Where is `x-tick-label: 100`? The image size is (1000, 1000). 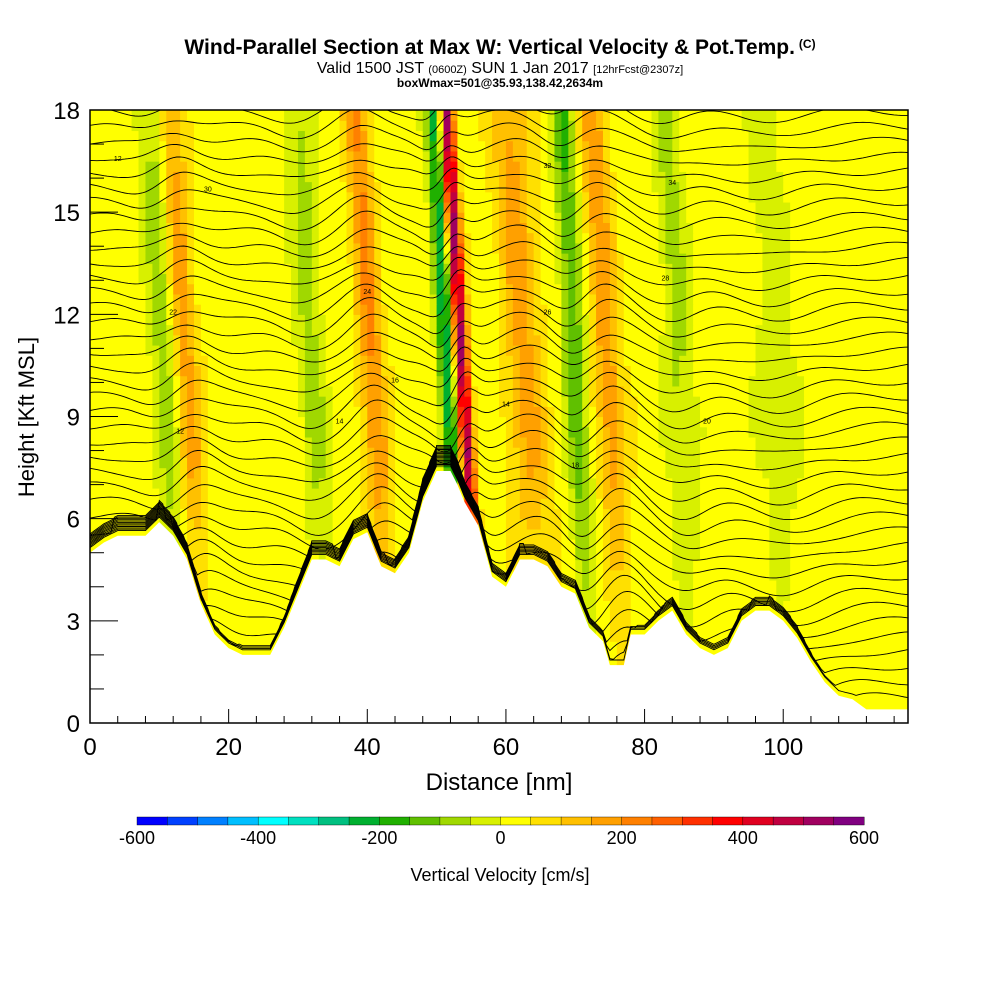
x-tick-label: 100 is located at coordinates (783, 747).